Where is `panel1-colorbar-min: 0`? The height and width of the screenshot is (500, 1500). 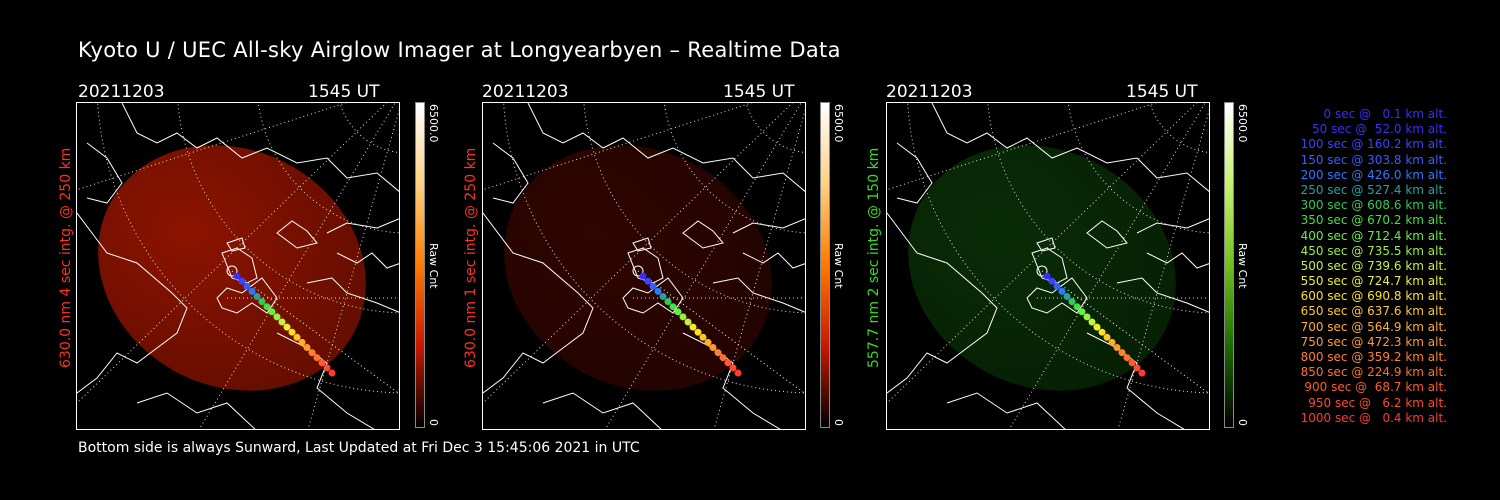 panel1-colorbar-min: 0 is located at coordinates (433, 422).